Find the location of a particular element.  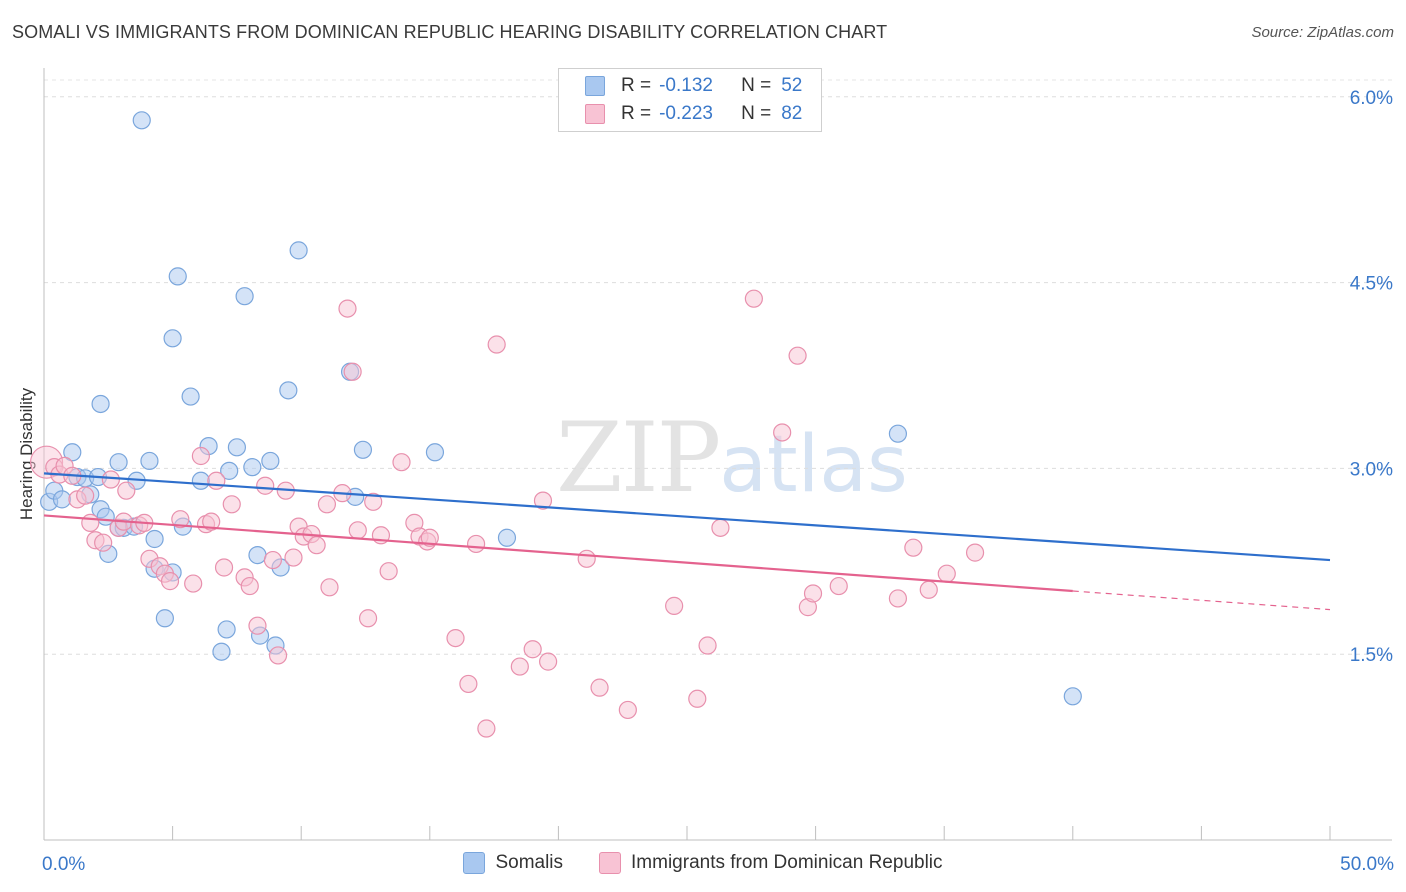

x-tick-label: 50.0% is located at coordinates (1367, 864).